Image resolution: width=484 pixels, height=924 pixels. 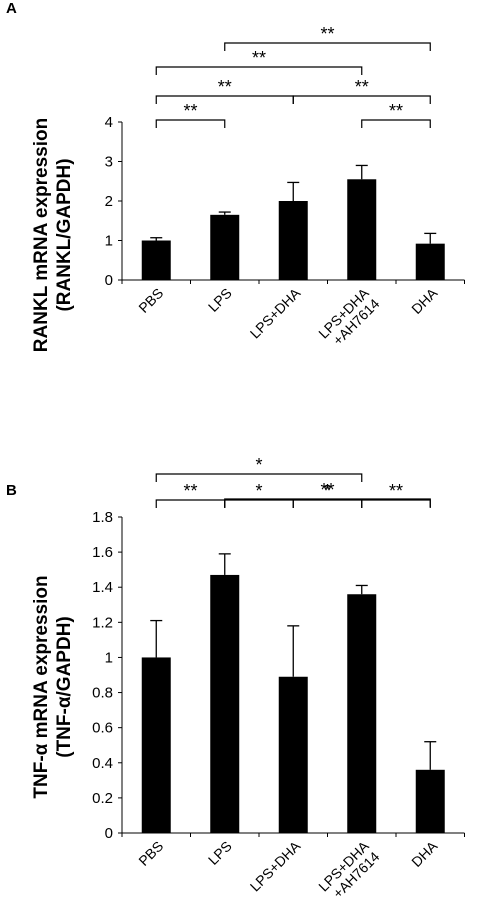 I want to click on panel-label-b: B, so click(x=11, y=490).